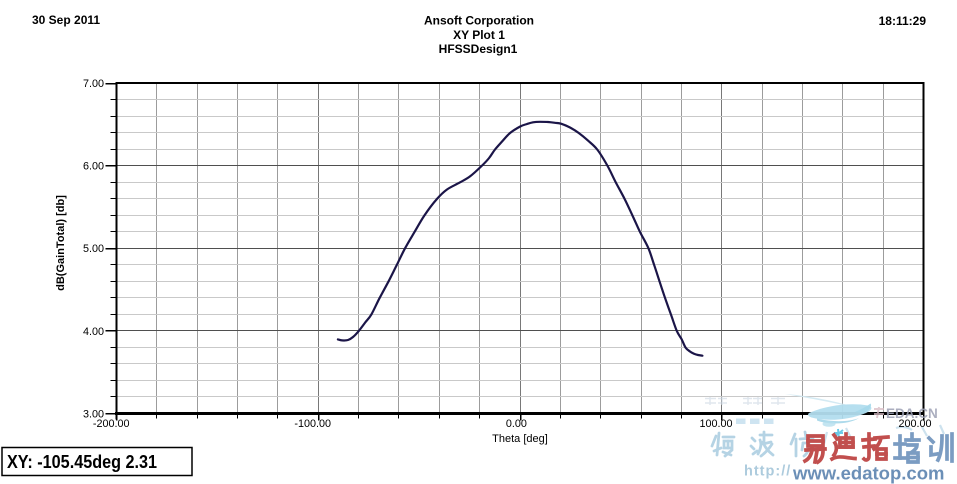  Describe the element at coordinates (516, 424) in the screenshot. I see `svg-text: 0.00` at that location.